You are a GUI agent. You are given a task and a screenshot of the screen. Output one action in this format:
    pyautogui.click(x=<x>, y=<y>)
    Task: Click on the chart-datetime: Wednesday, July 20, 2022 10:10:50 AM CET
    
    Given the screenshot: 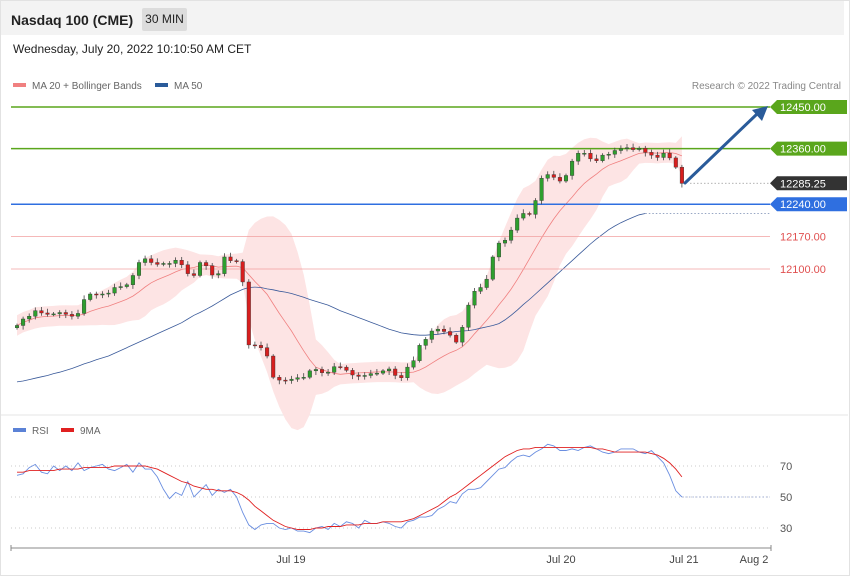 What is the action you would take?
    pyautogui.click(x=132, y=49)
    